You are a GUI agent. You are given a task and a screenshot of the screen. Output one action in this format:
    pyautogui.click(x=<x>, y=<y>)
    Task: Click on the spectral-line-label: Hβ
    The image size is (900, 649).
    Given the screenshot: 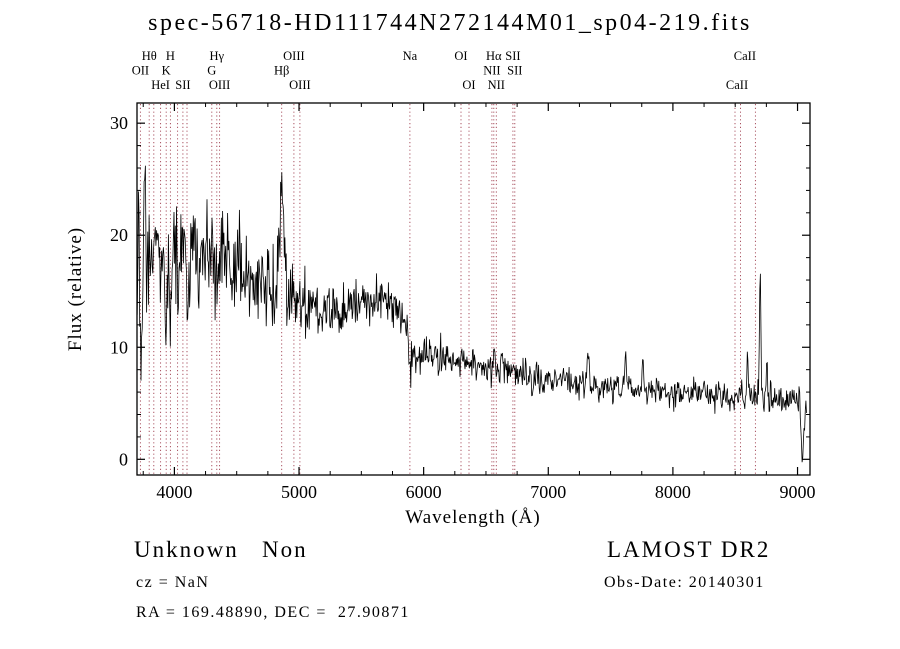 What is the action you would take?
    pyautogui.click(x=281, y=71)
    